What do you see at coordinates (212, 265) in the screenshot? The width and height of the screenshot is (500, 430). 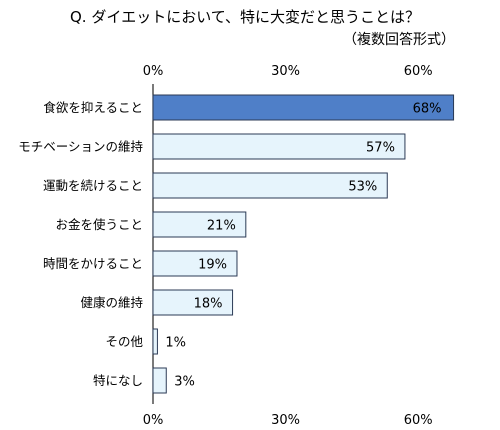 I see `data-label: 19%` at bounding box center [212, 265].